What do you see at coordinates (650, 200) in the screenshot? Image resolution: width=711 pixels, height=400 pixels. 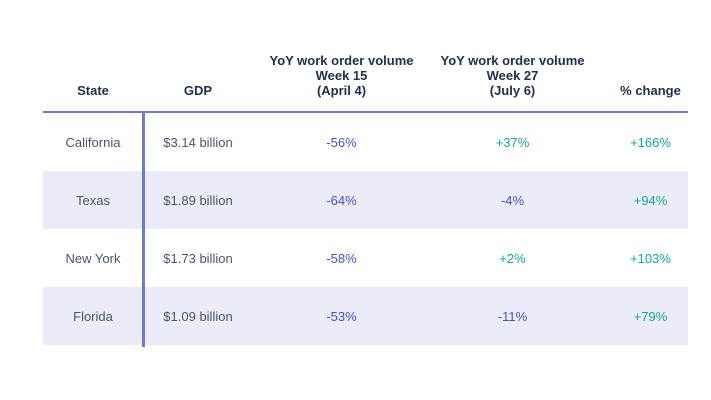 I see `percent-change-cell: +94%` at bounding box center [650, 200].